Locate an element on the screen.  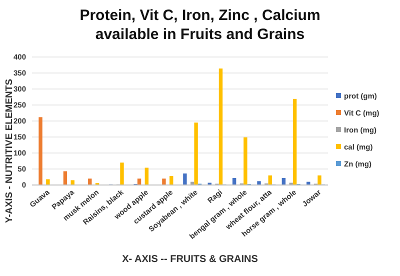
y-axis-title: Y-AXIS - NUTRITIVE ELEMENTS is located at coordinates (9, 151).